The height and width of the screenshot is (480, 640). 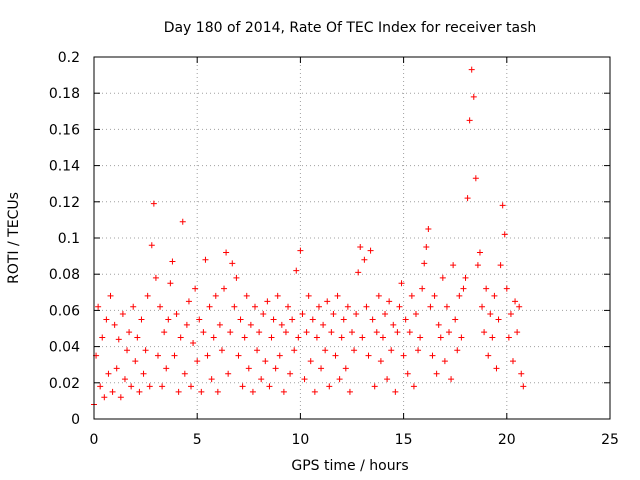 I want to click on x-axis-label: GPS time / hours, so click(x=349, y=466).